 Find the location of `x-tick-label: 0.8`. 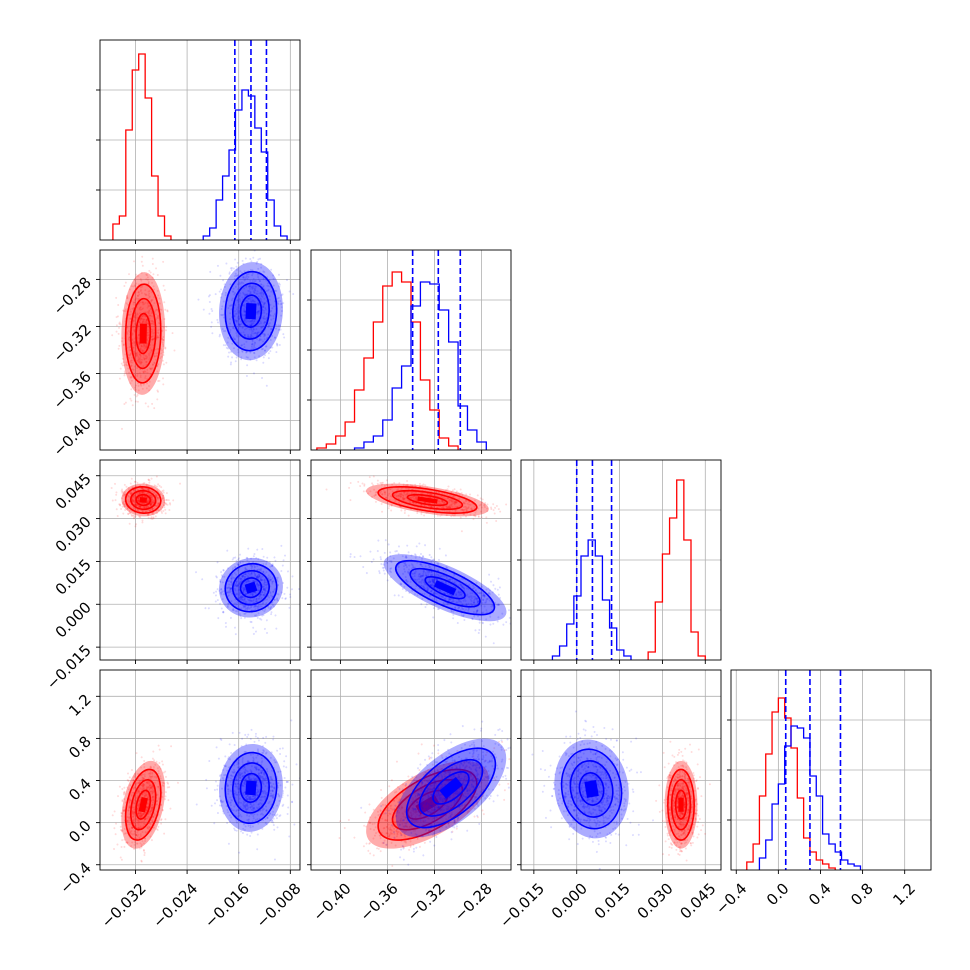

x-tick-label: 0.8 is located at coordinates (862, 895).